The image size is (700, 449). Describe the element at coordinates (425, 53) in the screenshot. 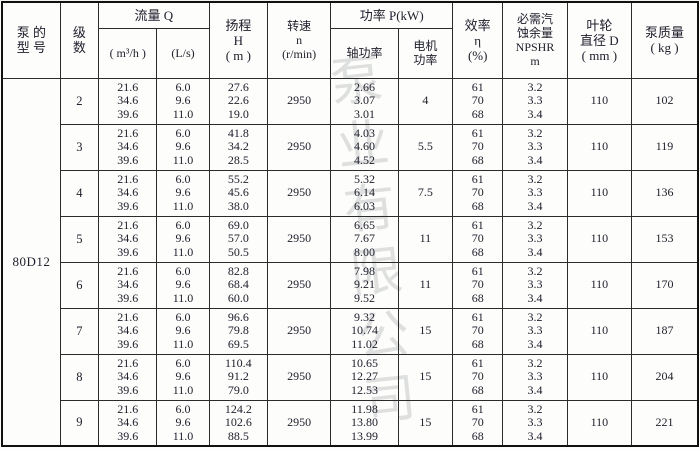

I see `header-motor-power: 电机 功率` at that location.